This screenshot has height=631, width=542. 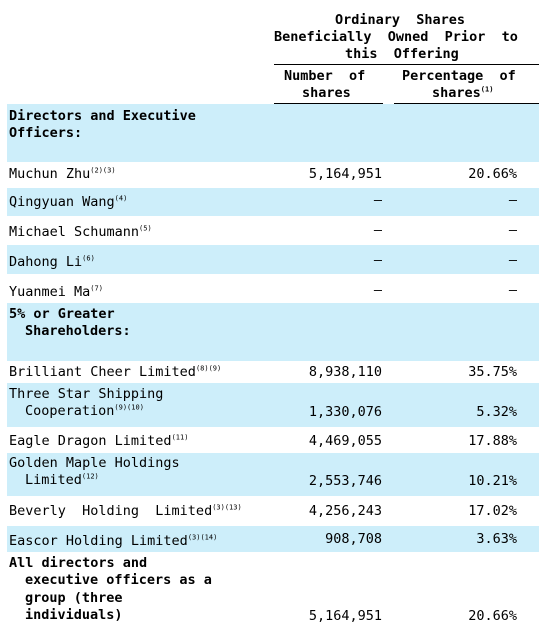 What do you see at coordinates (326, 93) in the screenshot?
I see `header-number-line2: shares` at bounding box center [326, 93].